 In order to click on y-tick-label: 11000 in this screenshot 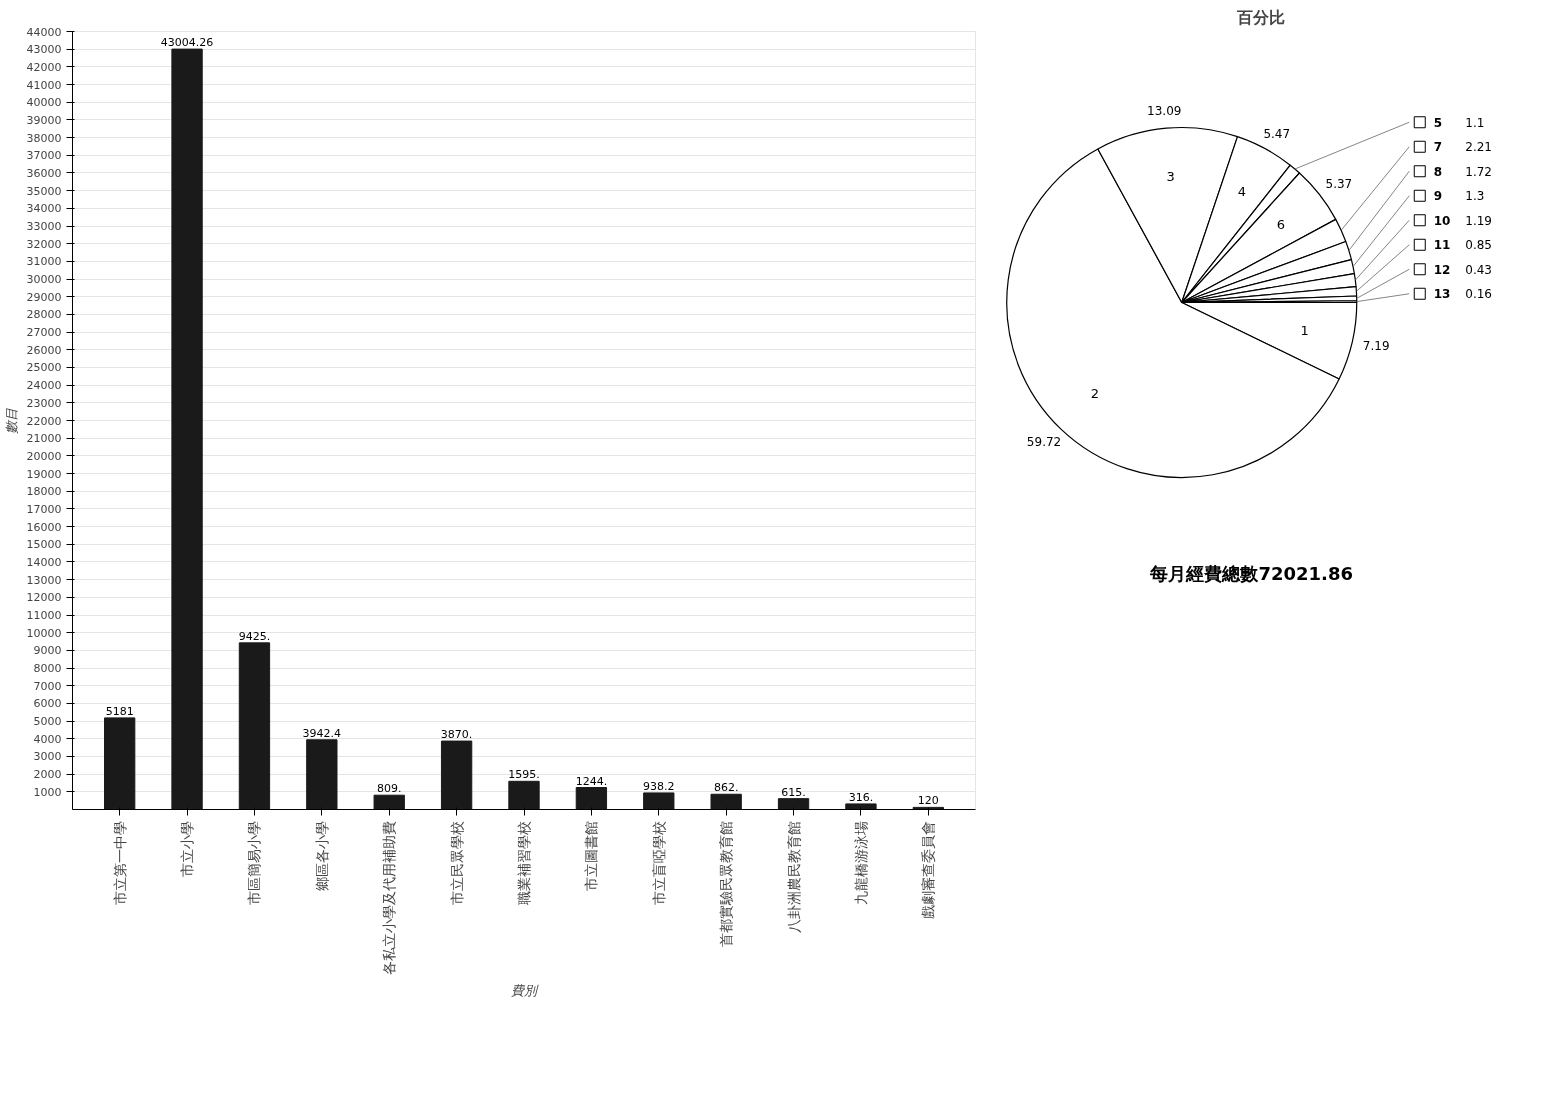, I will do `click(44, 615)`.